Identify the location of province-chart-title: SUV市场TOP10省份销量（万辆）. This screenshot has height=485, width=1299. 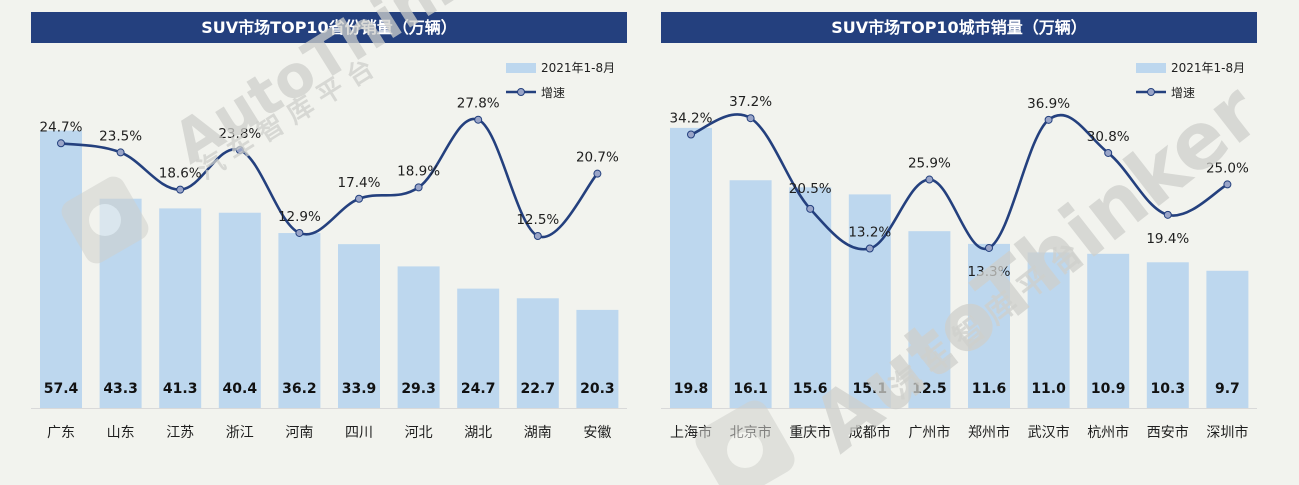
(329, 27).